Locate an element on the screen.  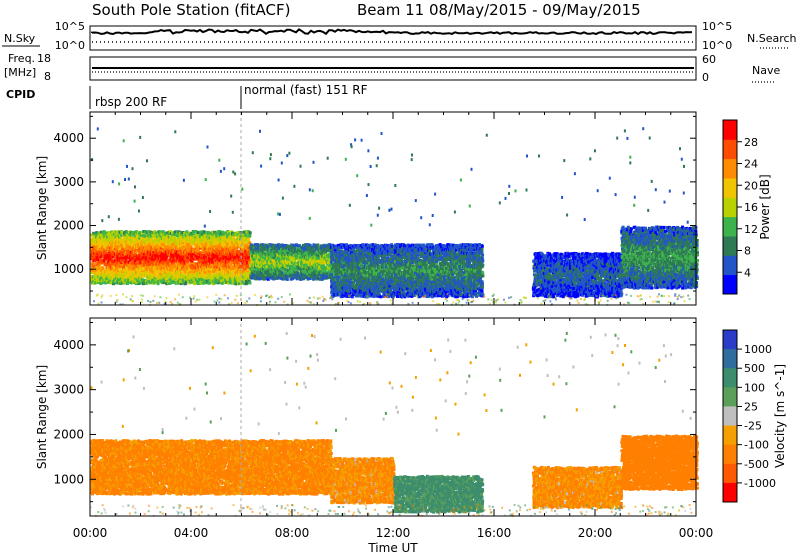
cpid-segment-2: normal (fast) 151 RF is located at coordinates (306, 90).